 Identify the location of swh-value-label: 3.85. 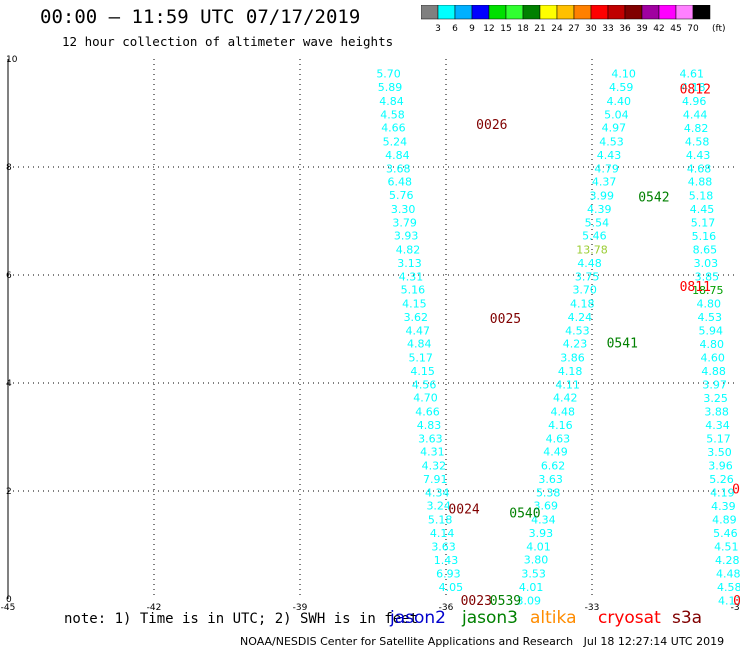
(707, 277).